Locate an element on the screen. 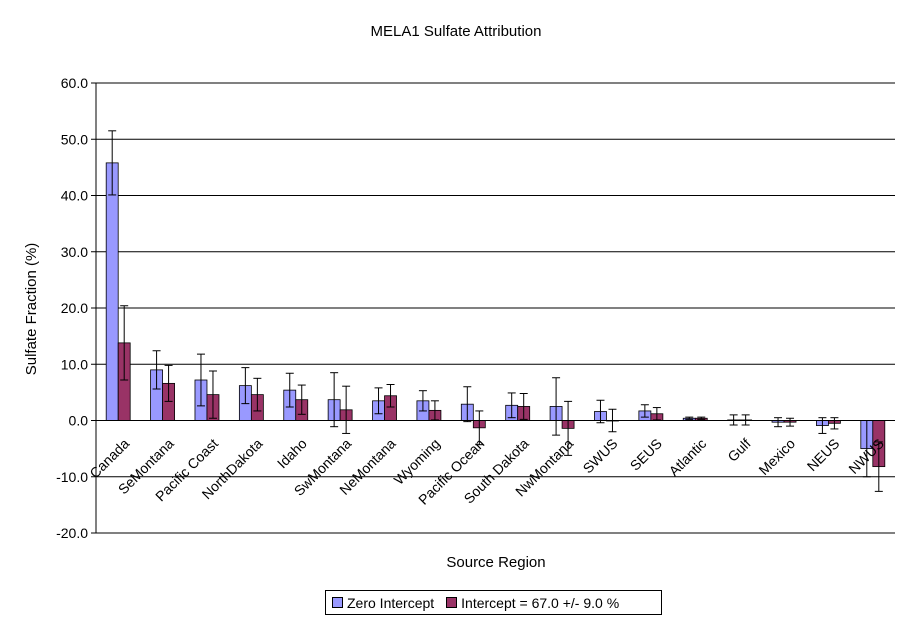 The width and height of the screenshot is (911, 623). y-tick-label: 20.0 is located at coordinates (74, 308).